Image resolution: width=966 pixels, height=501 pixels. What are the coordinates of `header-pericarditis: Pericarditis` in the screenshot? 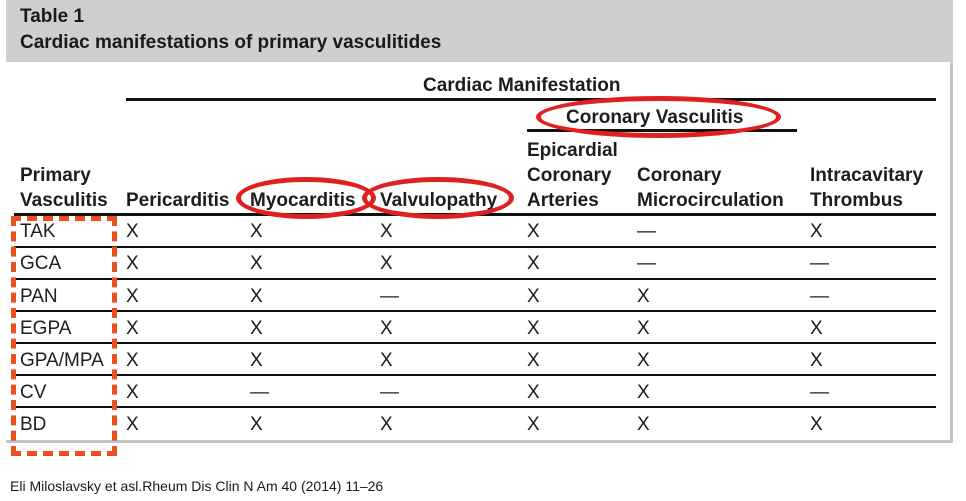 It's located at (178, 200).